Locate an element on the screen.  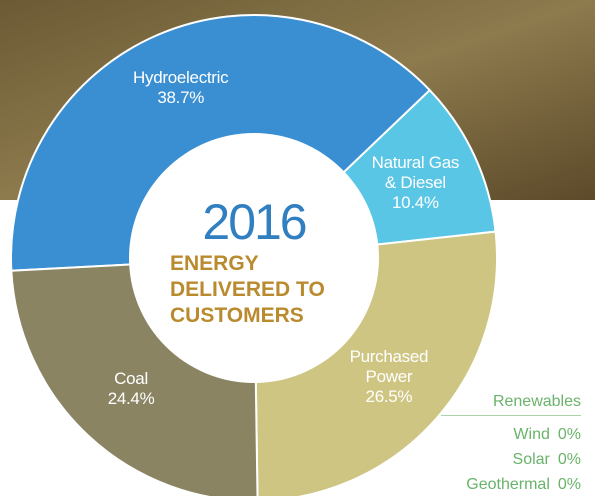
renewable-row: Geothermal 0% is located at coordinates (511, 484).